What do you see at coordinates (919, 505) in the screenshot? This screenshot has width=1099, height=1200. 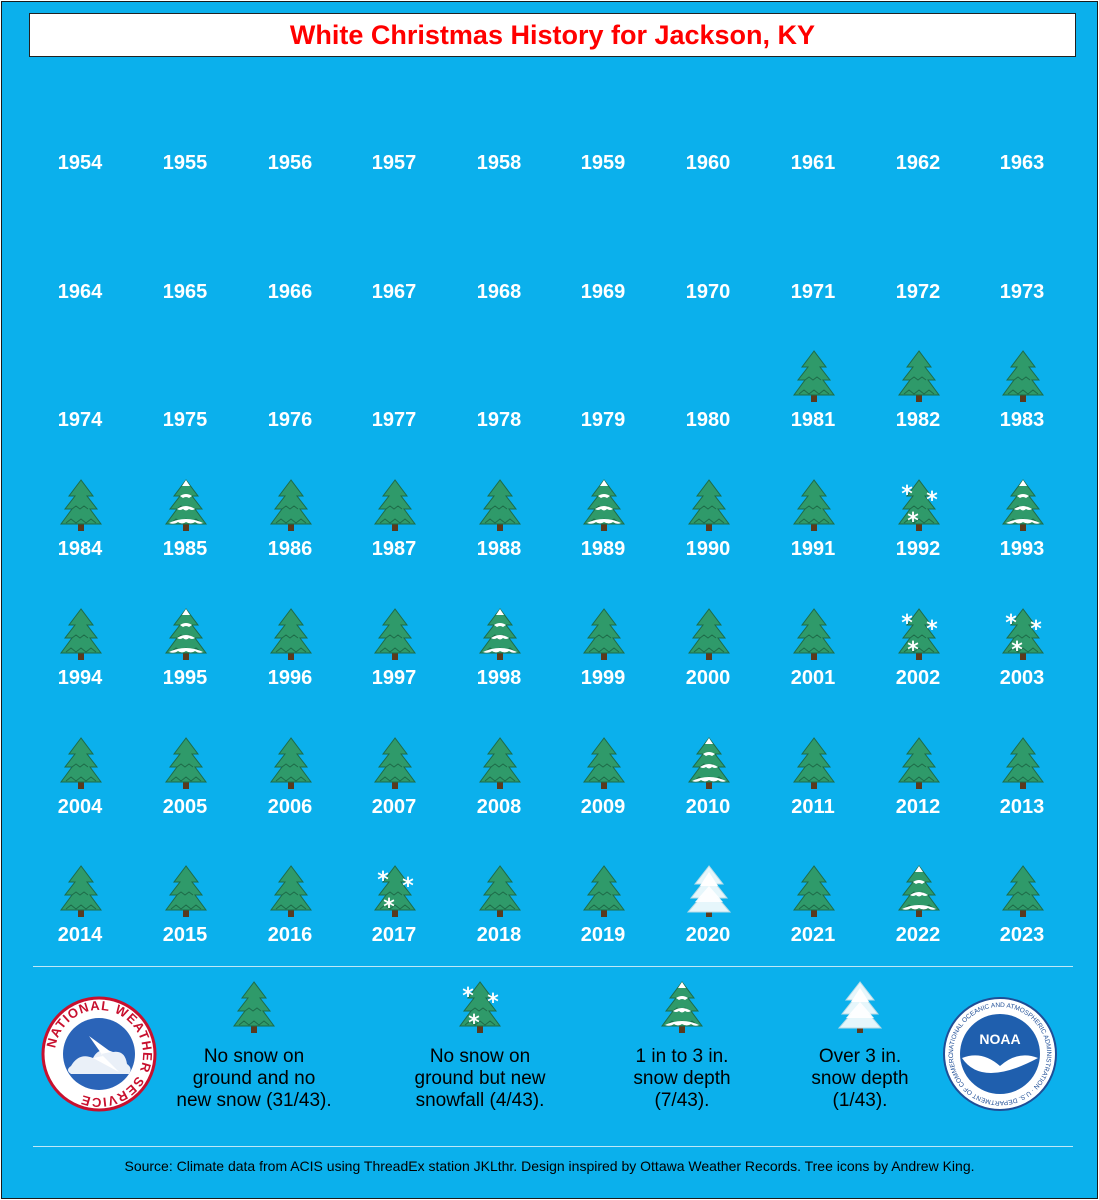 I see `tree-icon: * * *` at bounding box center [919, 505].